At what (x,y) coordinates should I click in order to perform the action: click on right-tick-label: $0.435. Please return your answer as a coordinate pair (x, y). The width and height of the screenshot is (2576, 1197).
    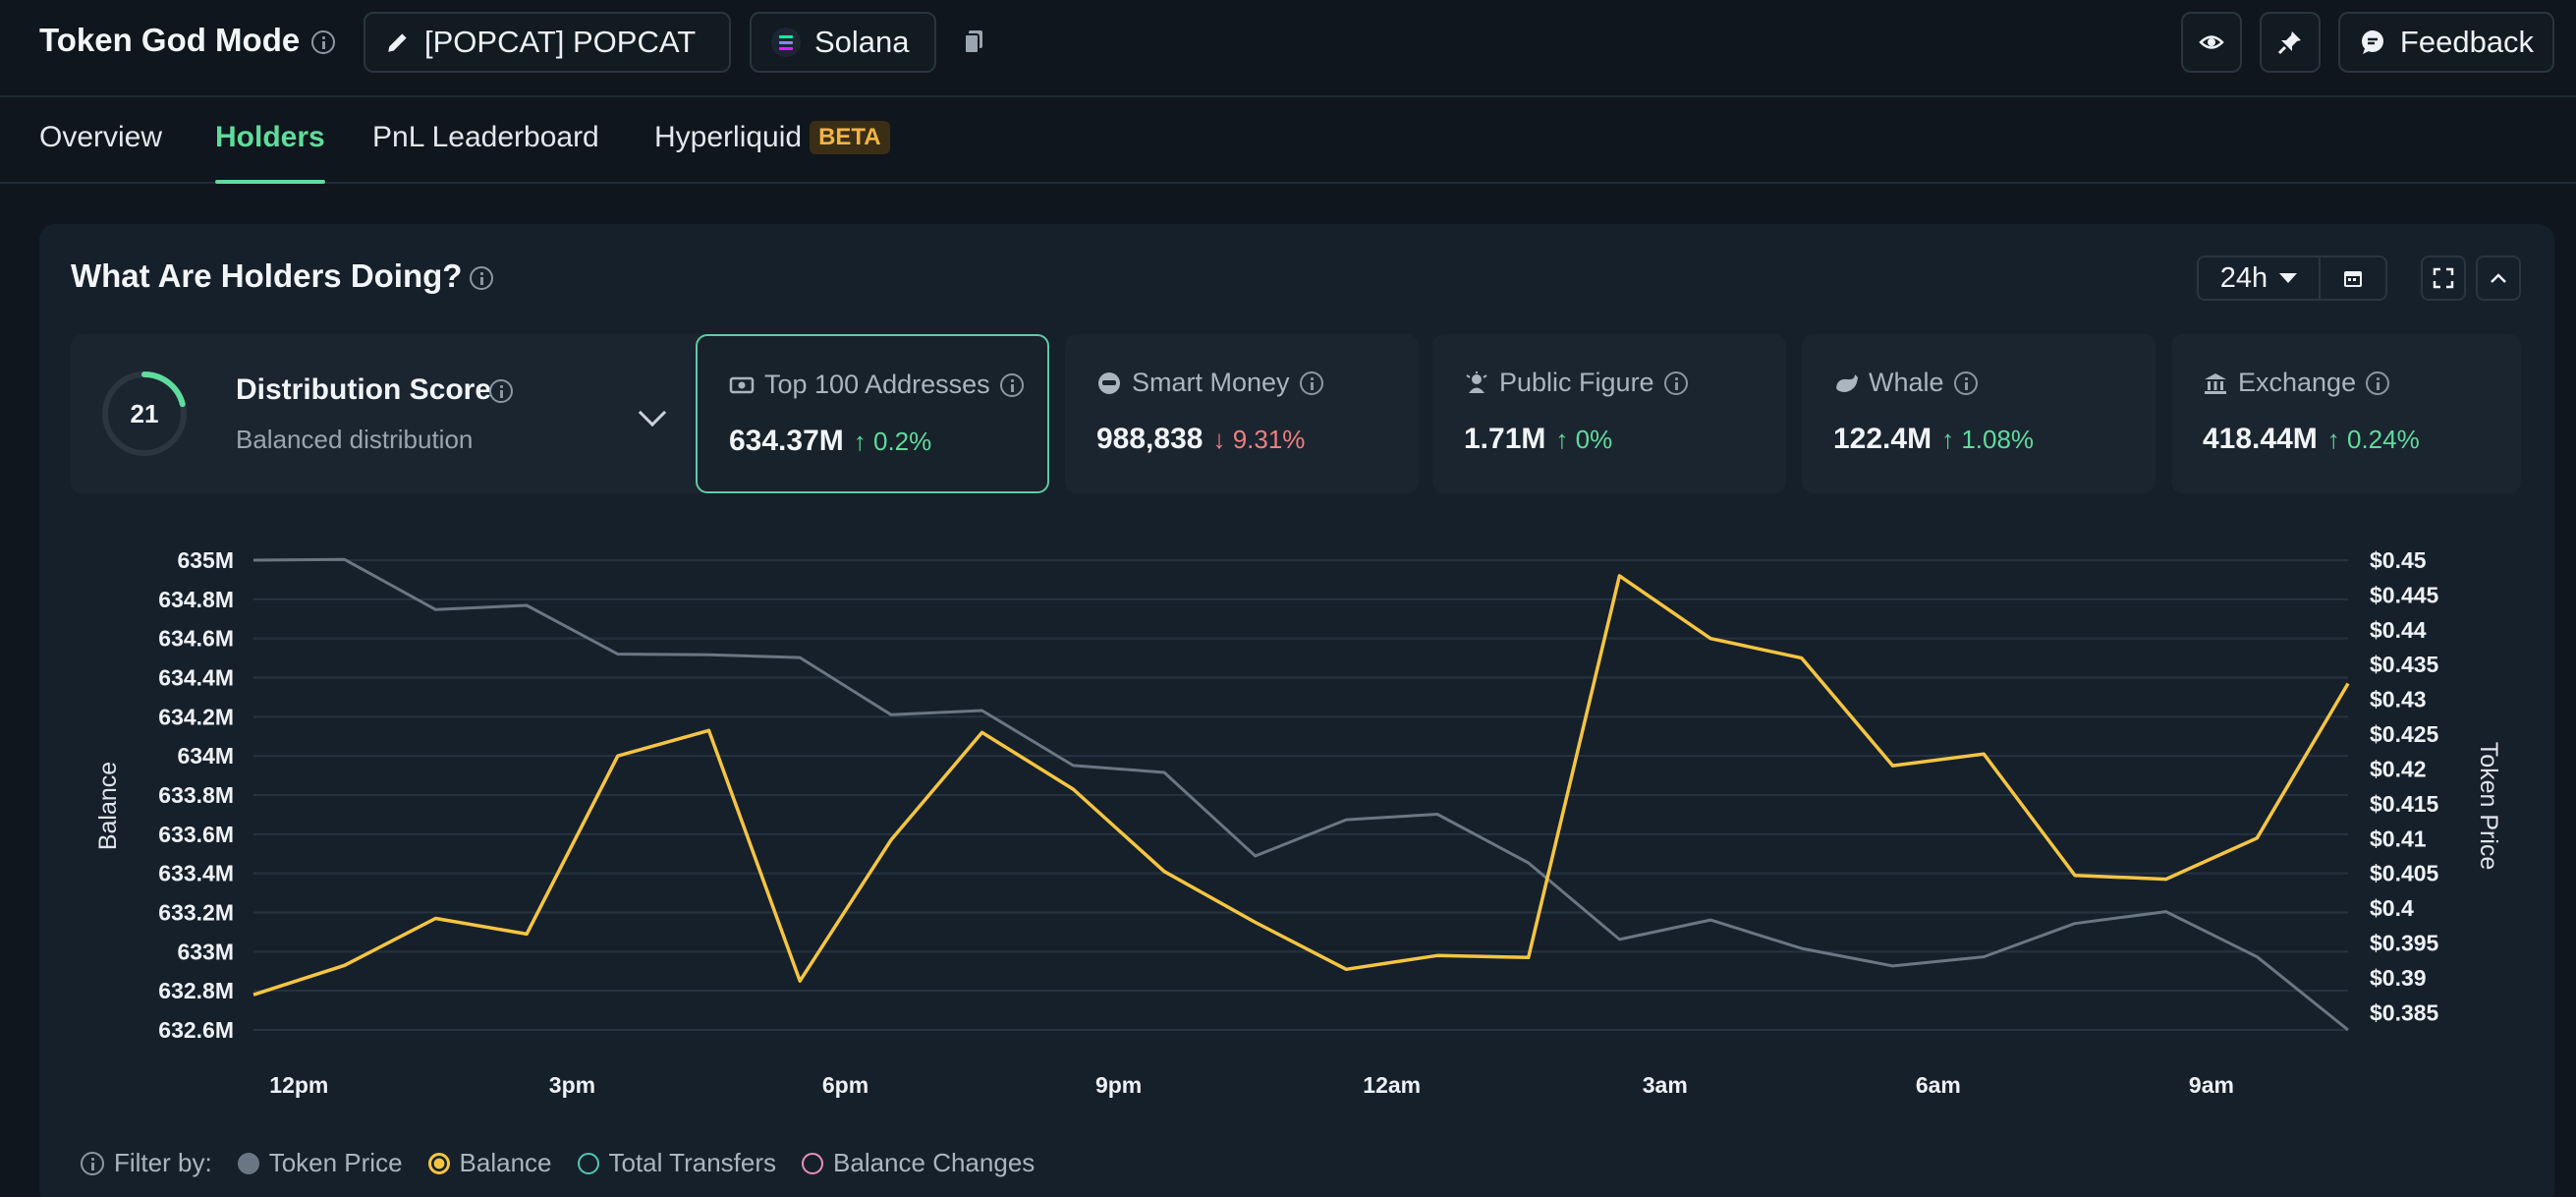
    Looking at the image, I should click on (2404, 665).